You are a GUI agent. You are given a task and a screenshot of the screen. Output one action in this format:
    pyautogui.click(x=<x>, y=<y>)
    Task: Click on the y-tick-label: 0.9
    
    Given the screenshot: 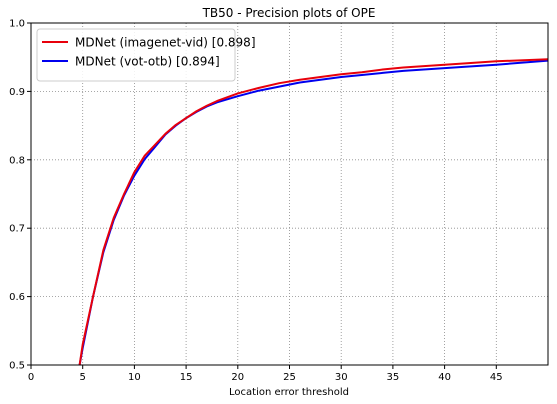 What is the action you would take?
    pyautogui.click(x=17, y=92)
    